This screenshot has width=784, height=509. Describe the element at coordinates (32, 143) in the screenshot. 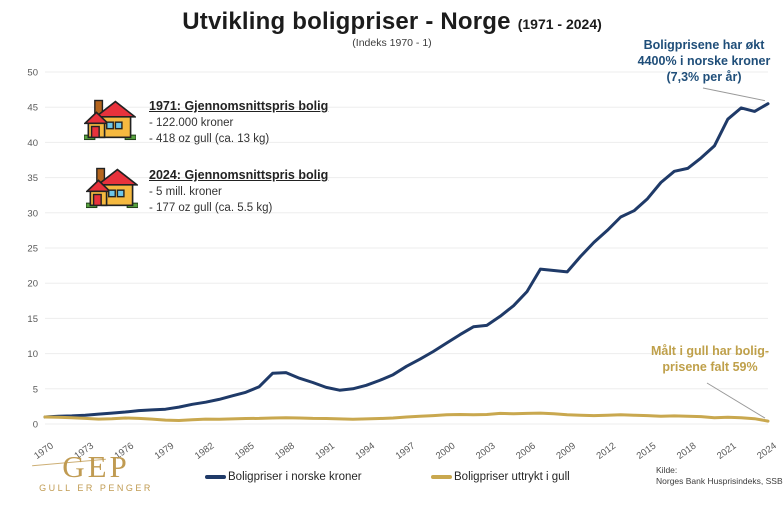

I see `svg-text: 40` at that location.